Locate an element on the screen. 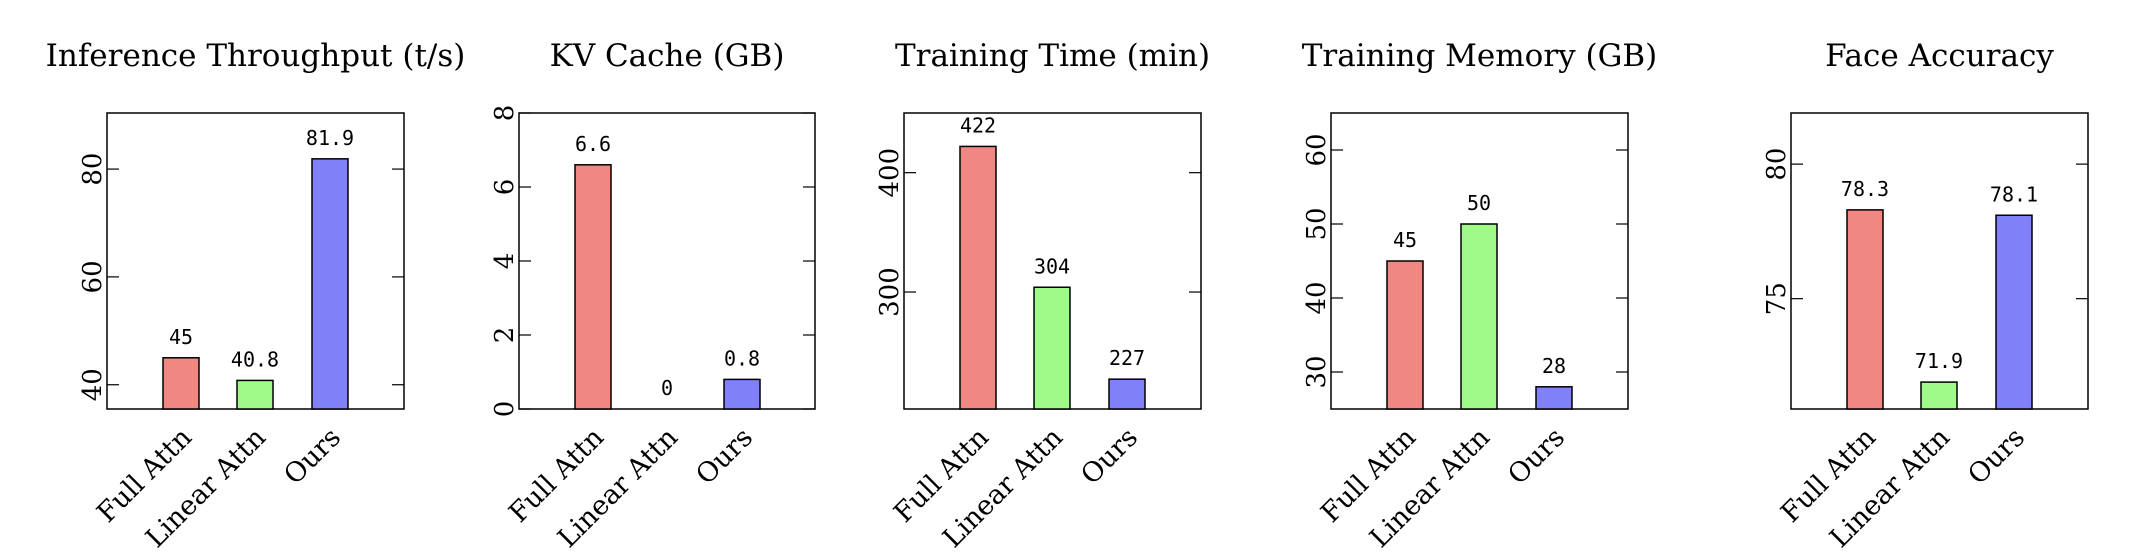  y-tick-label: 300 is located at coordinates (890, 292).